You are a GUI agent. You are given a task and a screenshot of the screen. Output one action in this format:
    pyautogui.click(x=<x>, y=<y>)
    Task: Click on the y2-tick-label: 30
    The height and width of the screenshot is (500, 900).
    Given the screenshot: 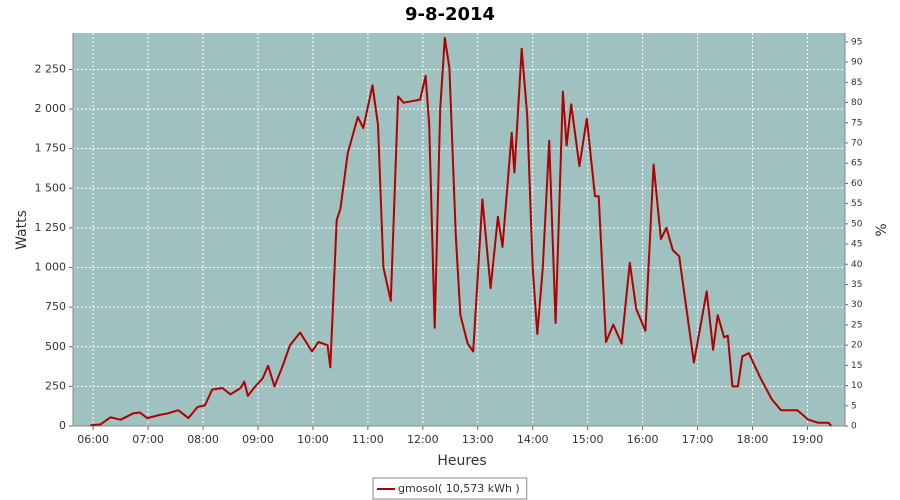 What is the action you would take?
    pyautogui.click(x=857, y=305)
    